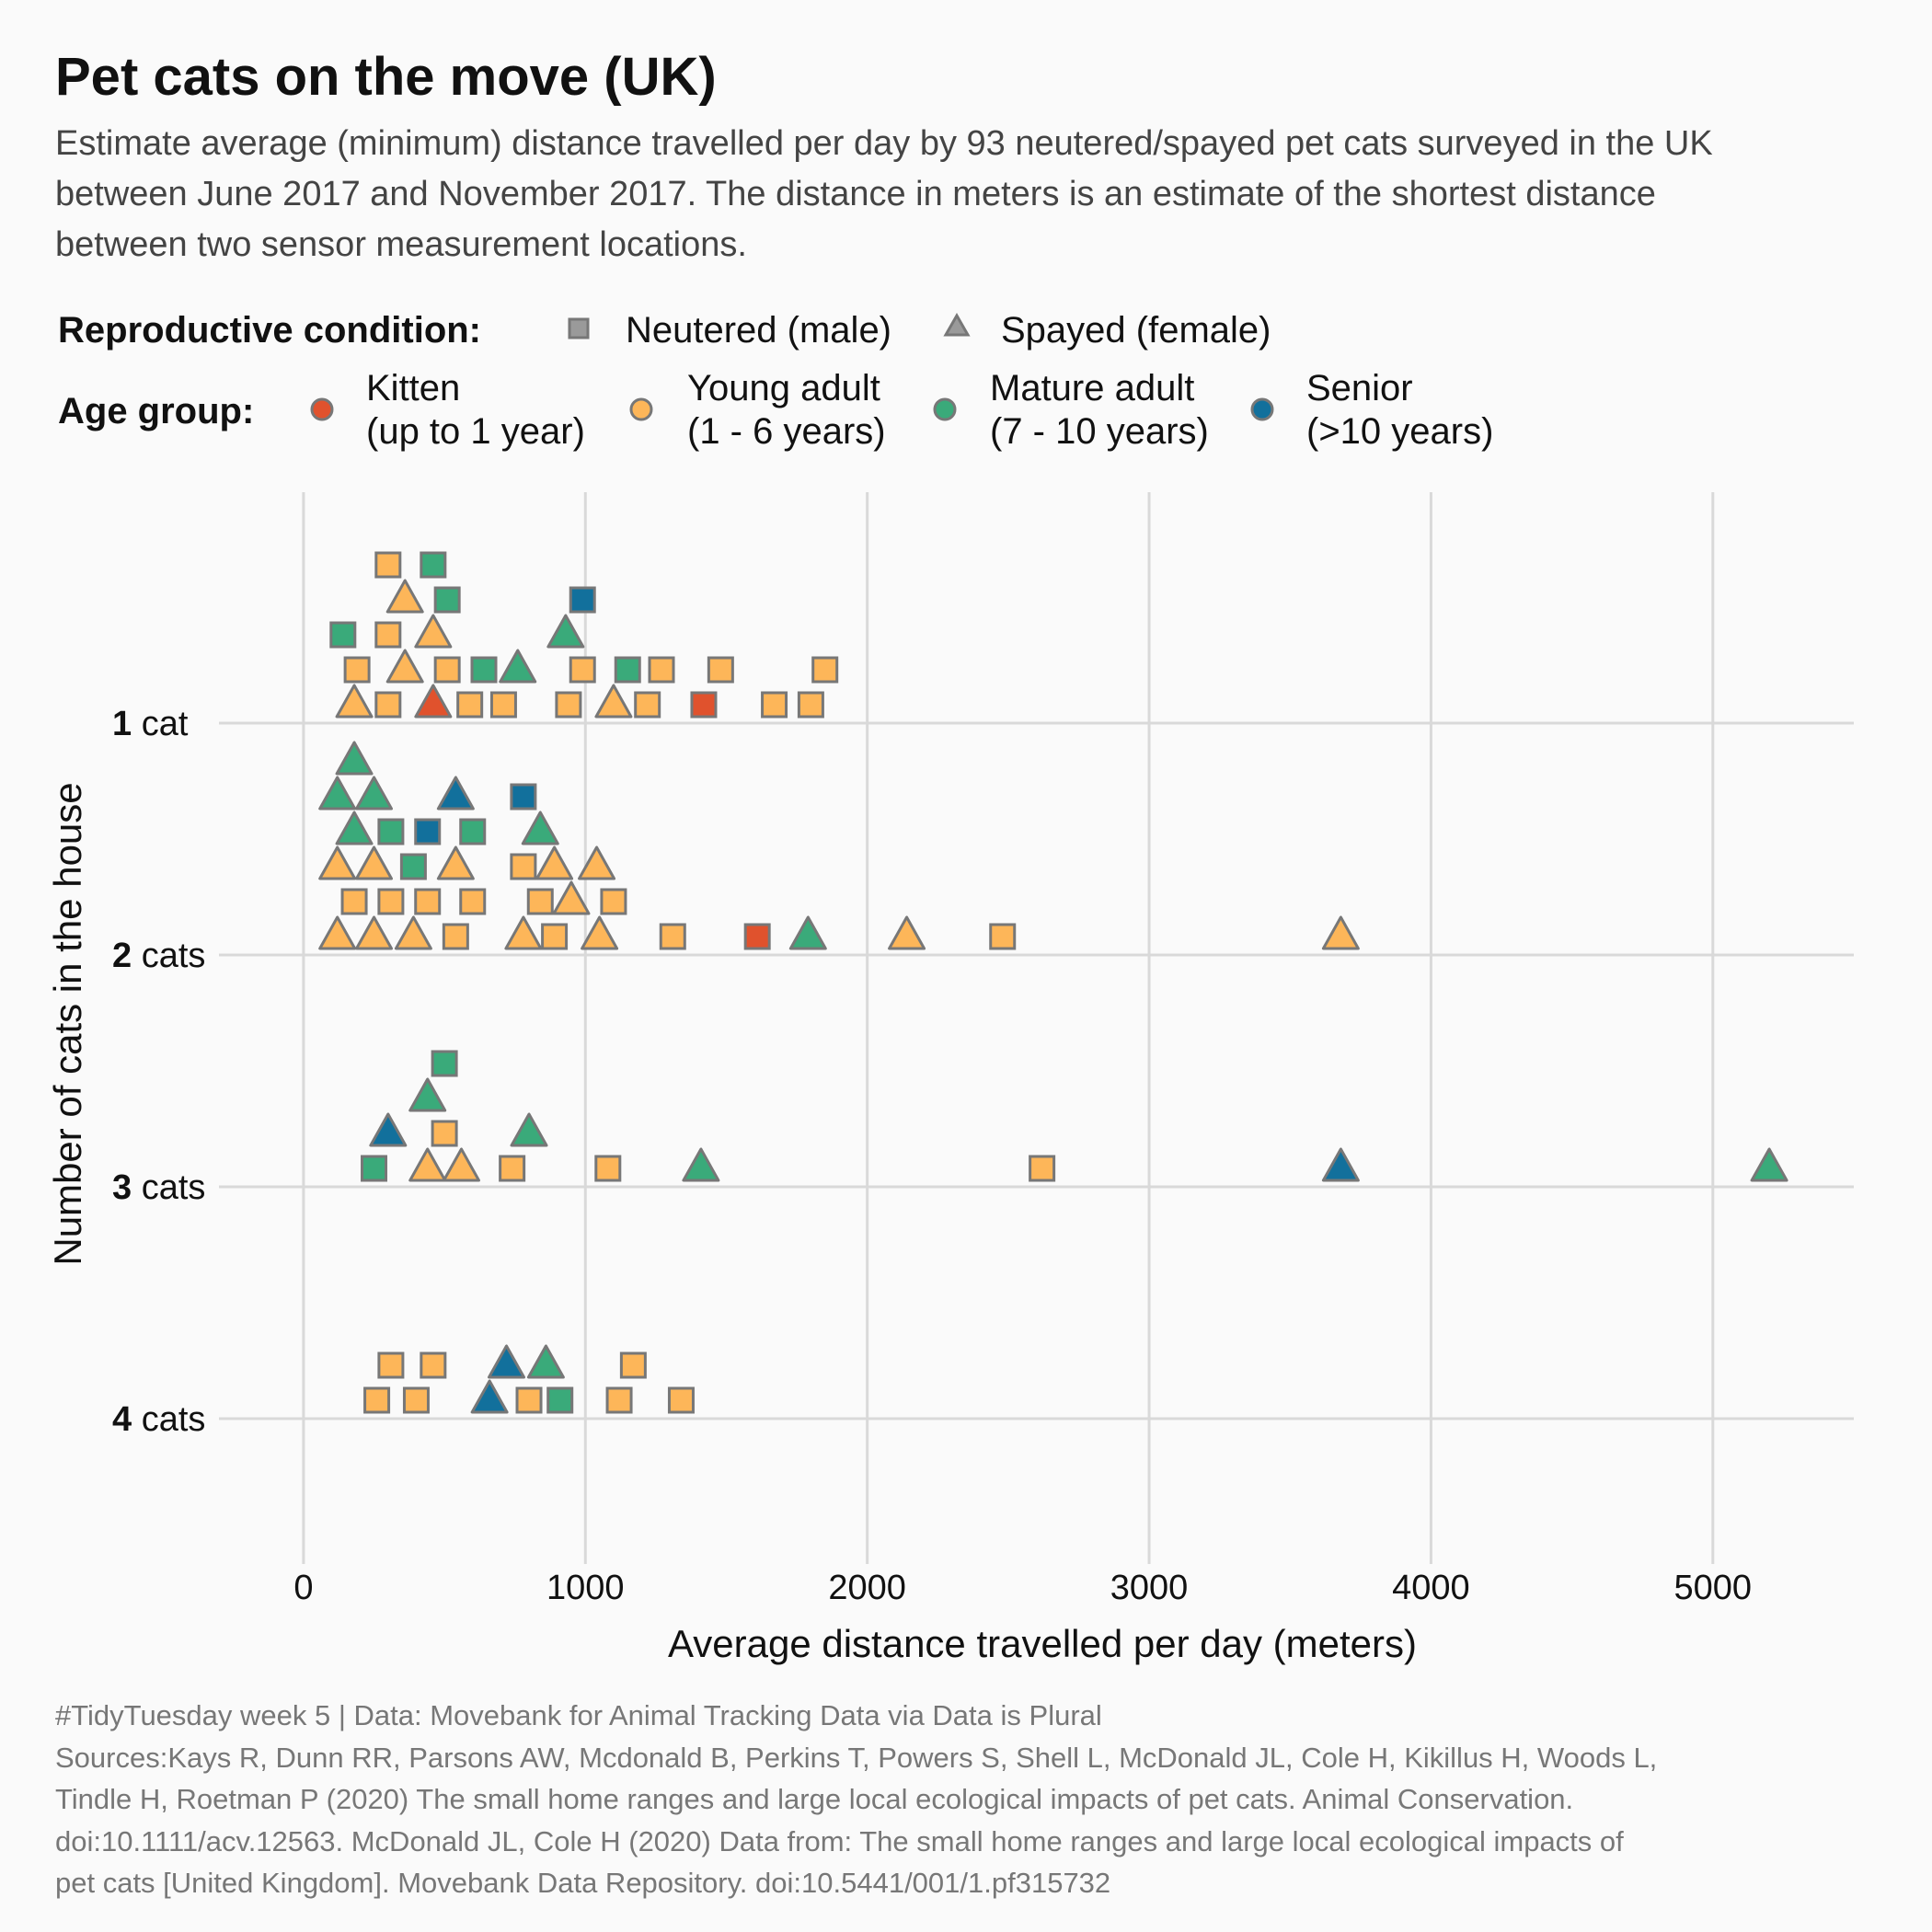 The width and height of the screenshot is (1932, 1932). I want to click on legend-square-icon, so click(579, 328).